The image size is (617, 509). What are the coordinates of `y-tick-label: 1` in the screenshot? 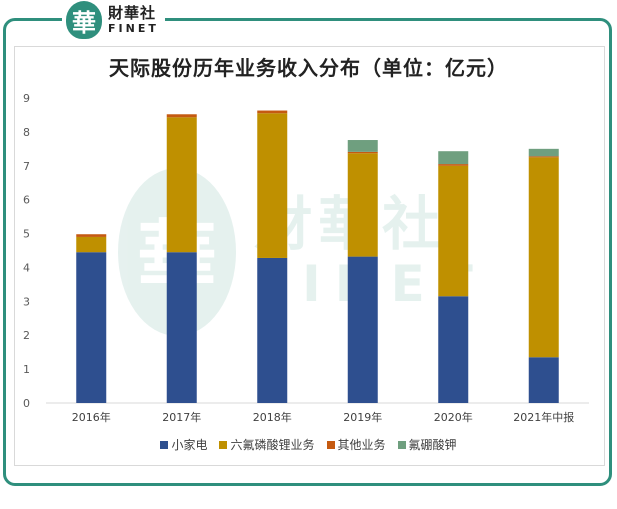 It's located at (26, 369).